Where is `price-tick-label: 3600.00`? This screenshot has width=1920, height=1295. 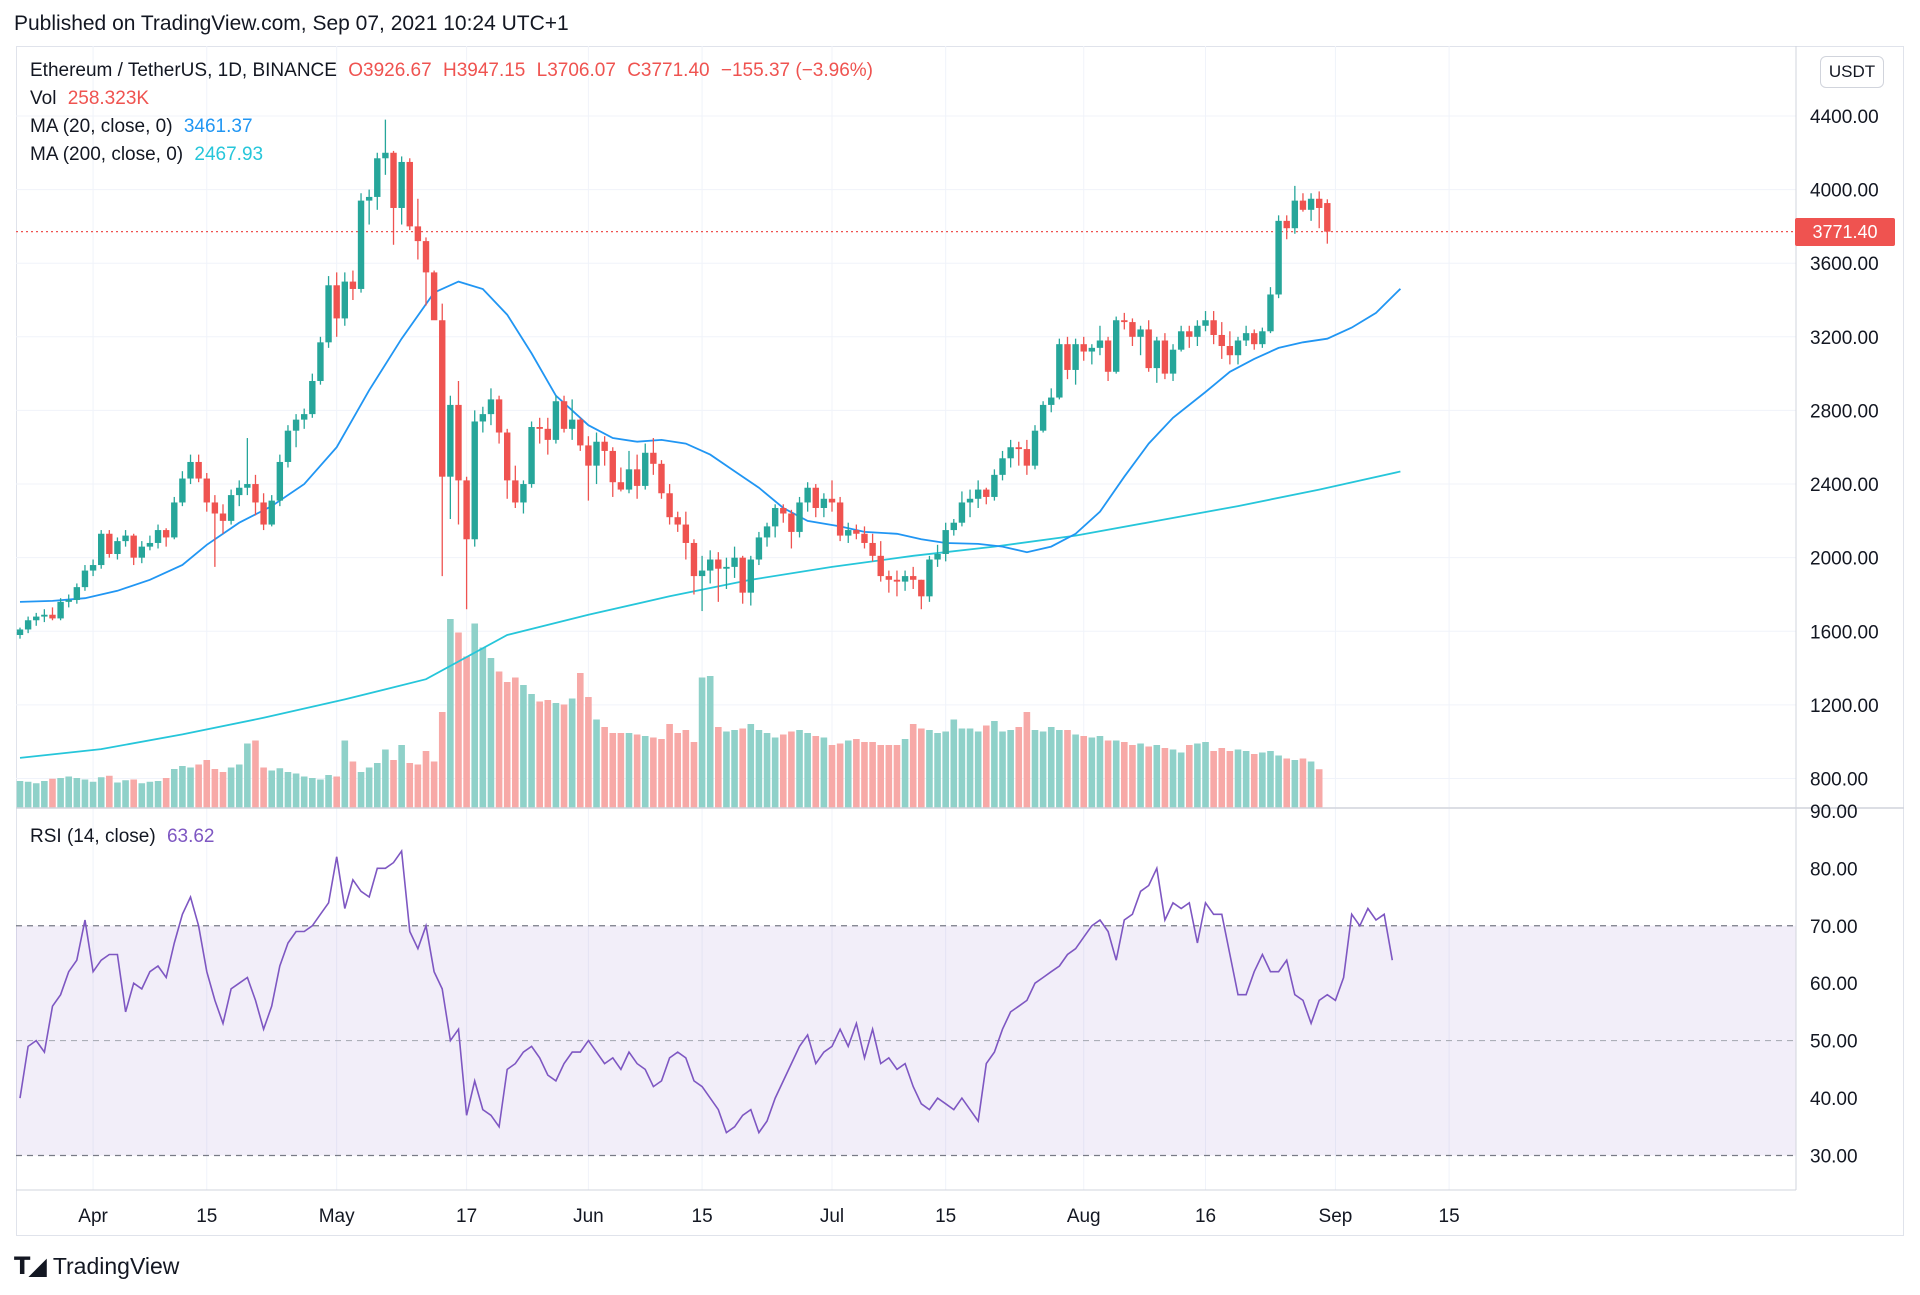
price-tick-label: 3600.00 is located at coordinates (1844, 264).